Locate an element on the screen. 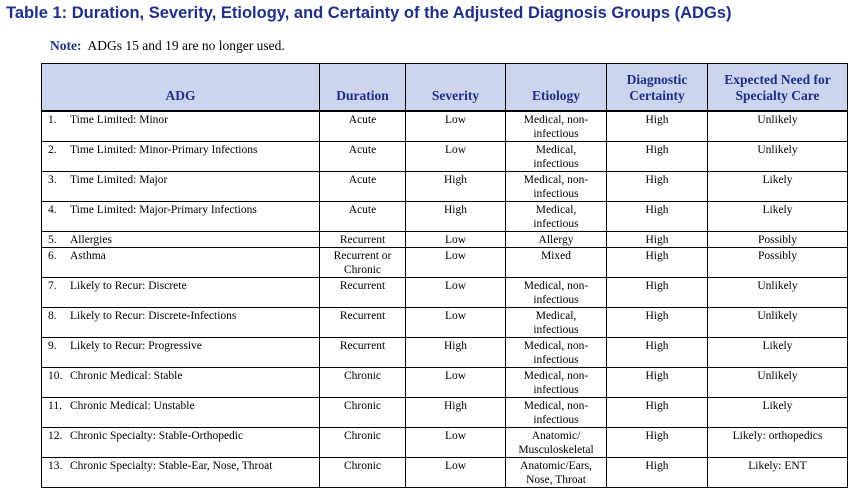 The image size is (855, 488). header-certainty-line2: Certainty is located at coordinates (657, 95).